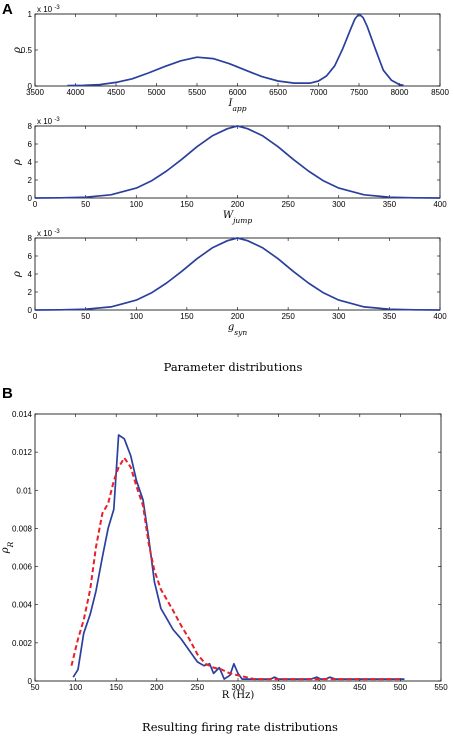 Image resolution: width=454 pixels, height=736 pixels. I want to click on x-axis-label: Wjump, so click(238, 217).